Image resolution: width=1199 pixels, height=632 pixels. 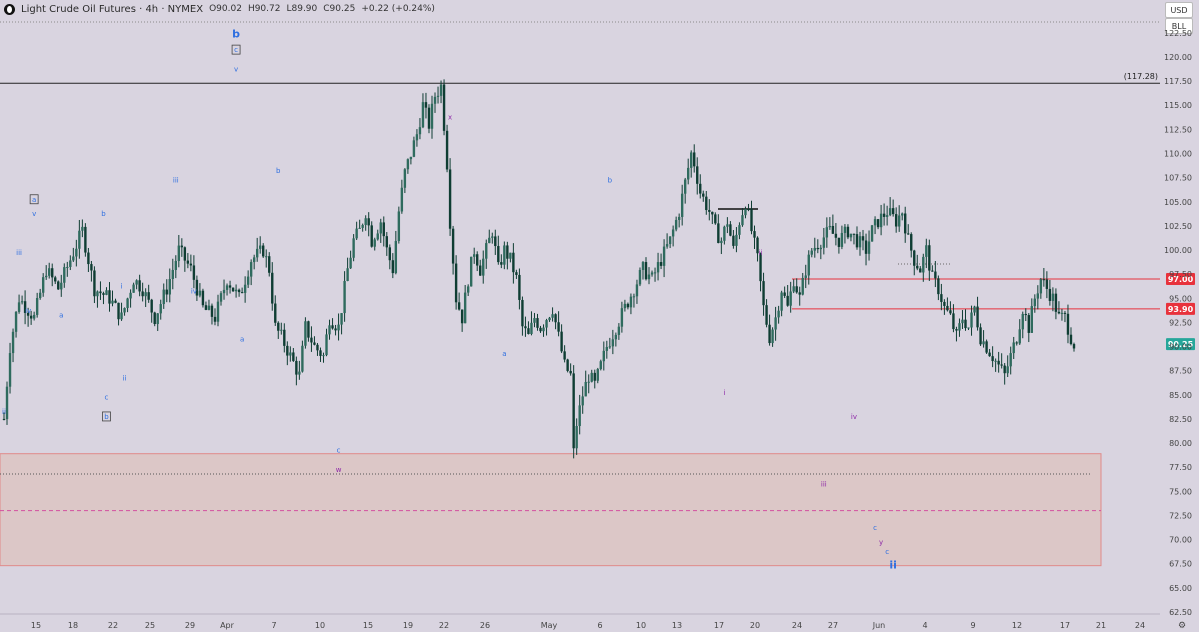 What do you see at coordinates (73, 625) in the screenshot?
I see `x-tick-label: 18` at bounding box center [73, 625].